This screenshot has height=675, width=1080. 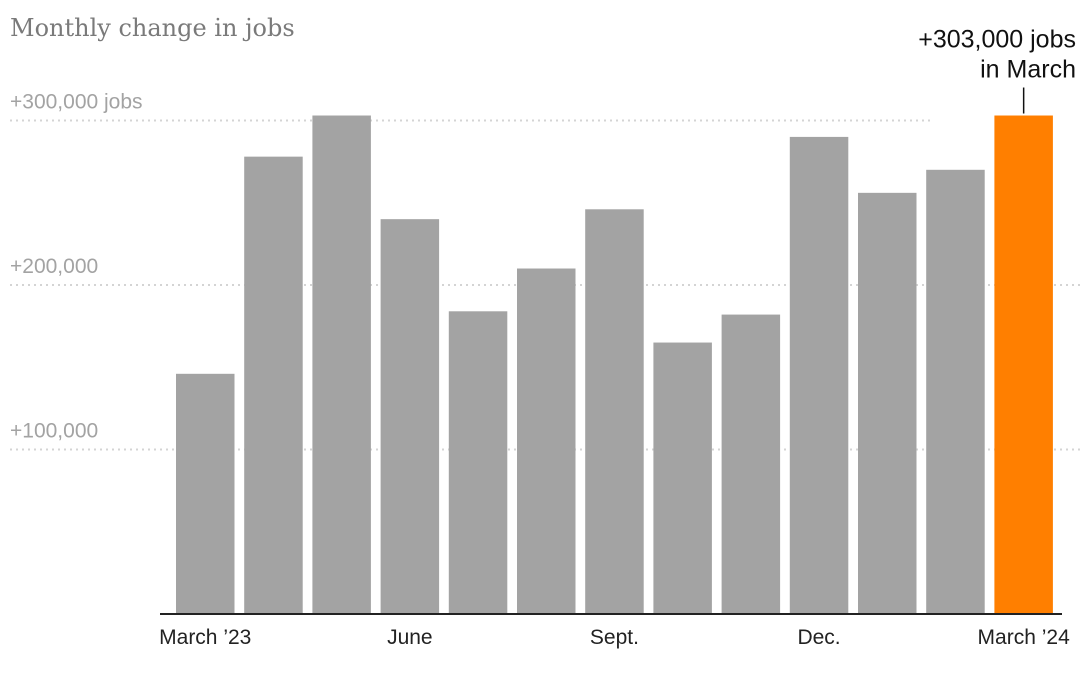 I want to click on chart-title: Monthly change in jobs, so click(x=152, y=28).